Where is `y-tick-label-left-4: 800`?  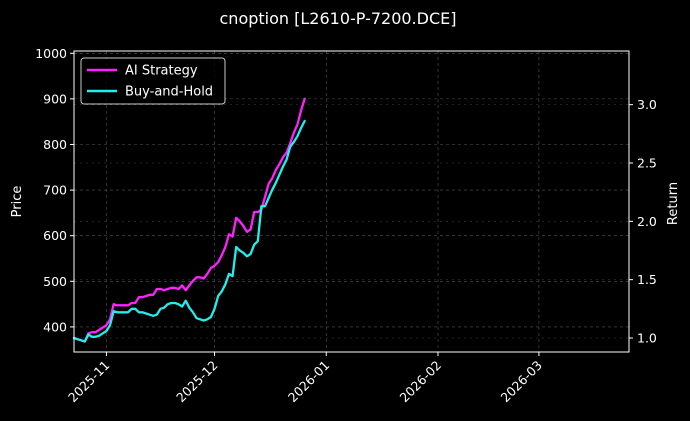
y-tick-label-left-4: 800 is located at coordinates (55, 144).